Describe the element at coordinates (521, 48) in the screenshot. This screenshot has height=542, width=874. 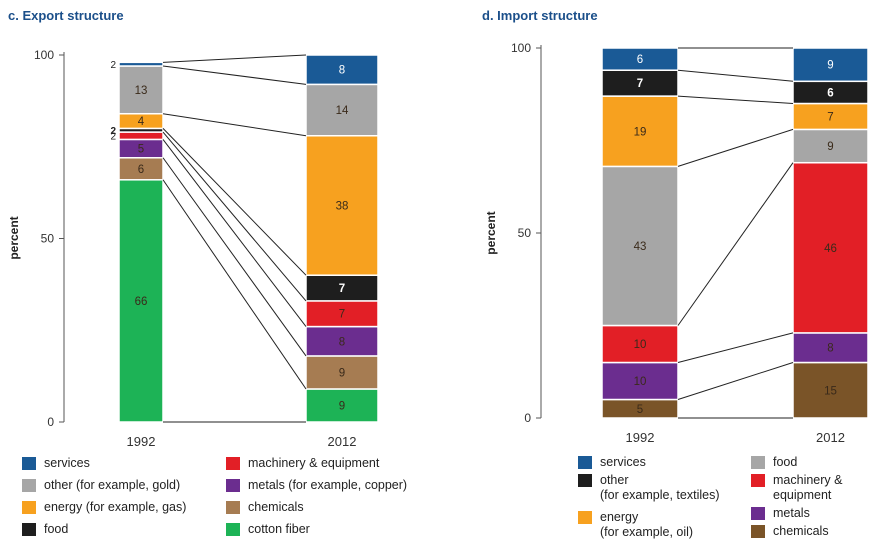
I see `import-y-tick-label: 100` at that location.